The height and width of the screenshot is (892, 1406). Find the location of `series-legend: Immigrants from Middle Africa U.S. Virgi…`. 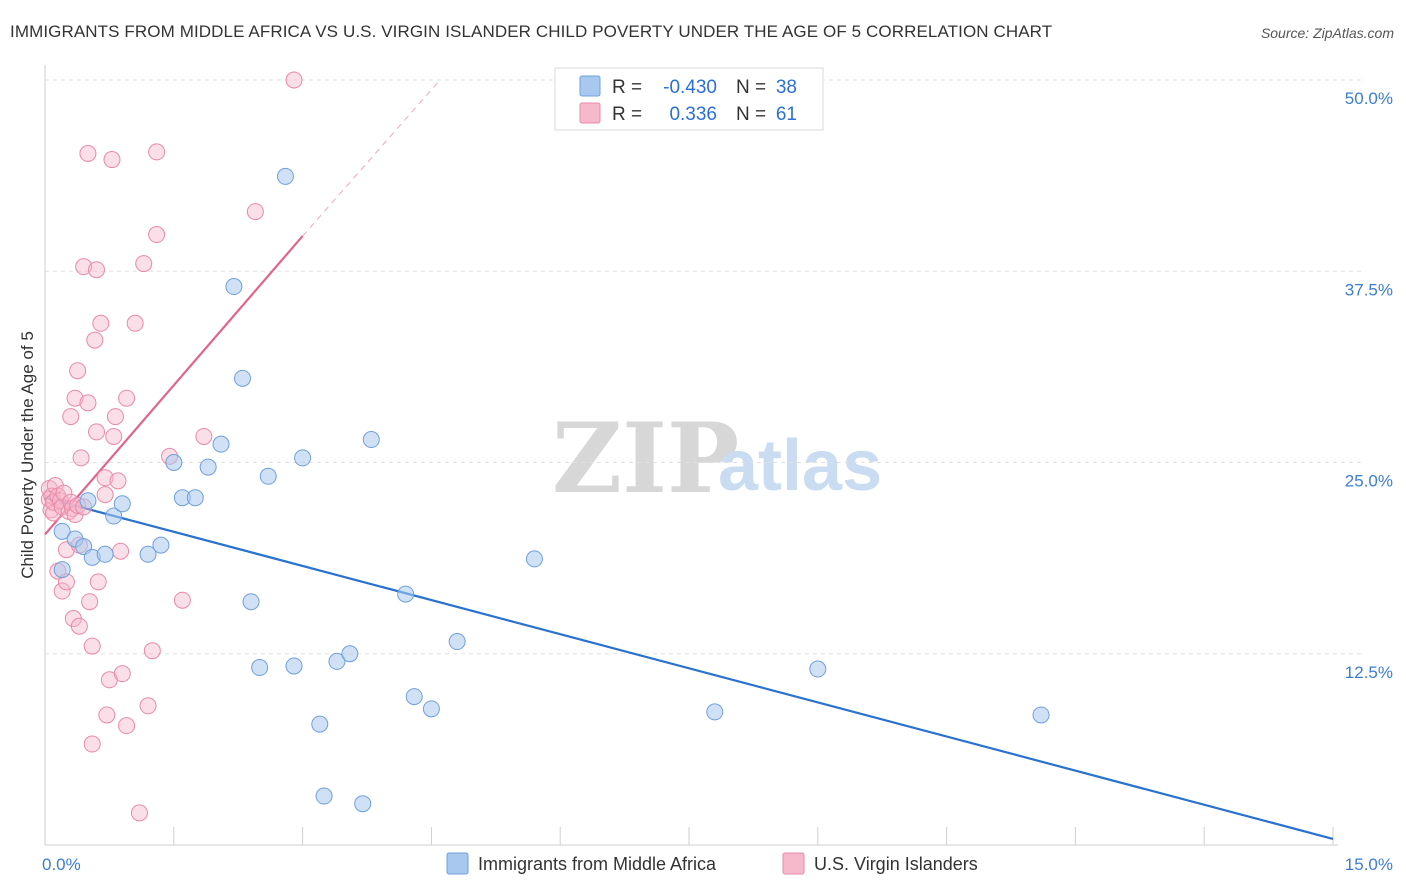

series-legend: Immigrants from Middle Africa U.S. Virgi… is located at coordinates (712, 863).